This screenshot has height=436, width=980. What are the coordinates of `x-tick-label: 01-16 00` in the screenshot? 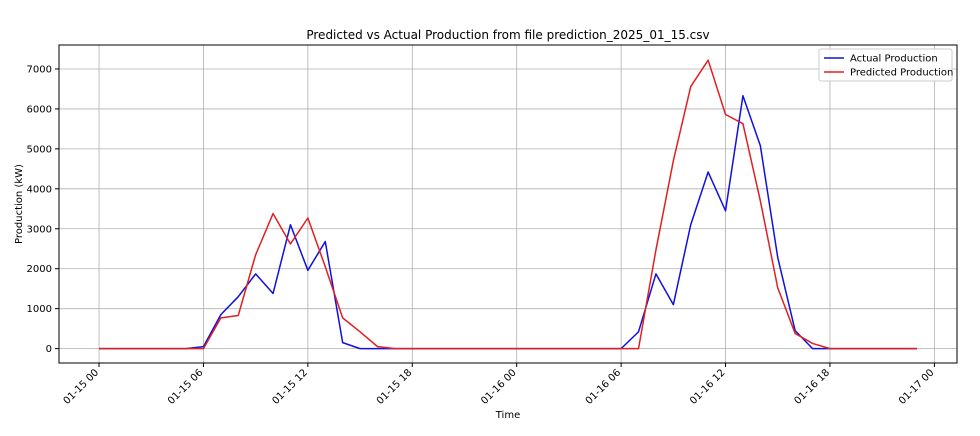 It's located at (499, 387).